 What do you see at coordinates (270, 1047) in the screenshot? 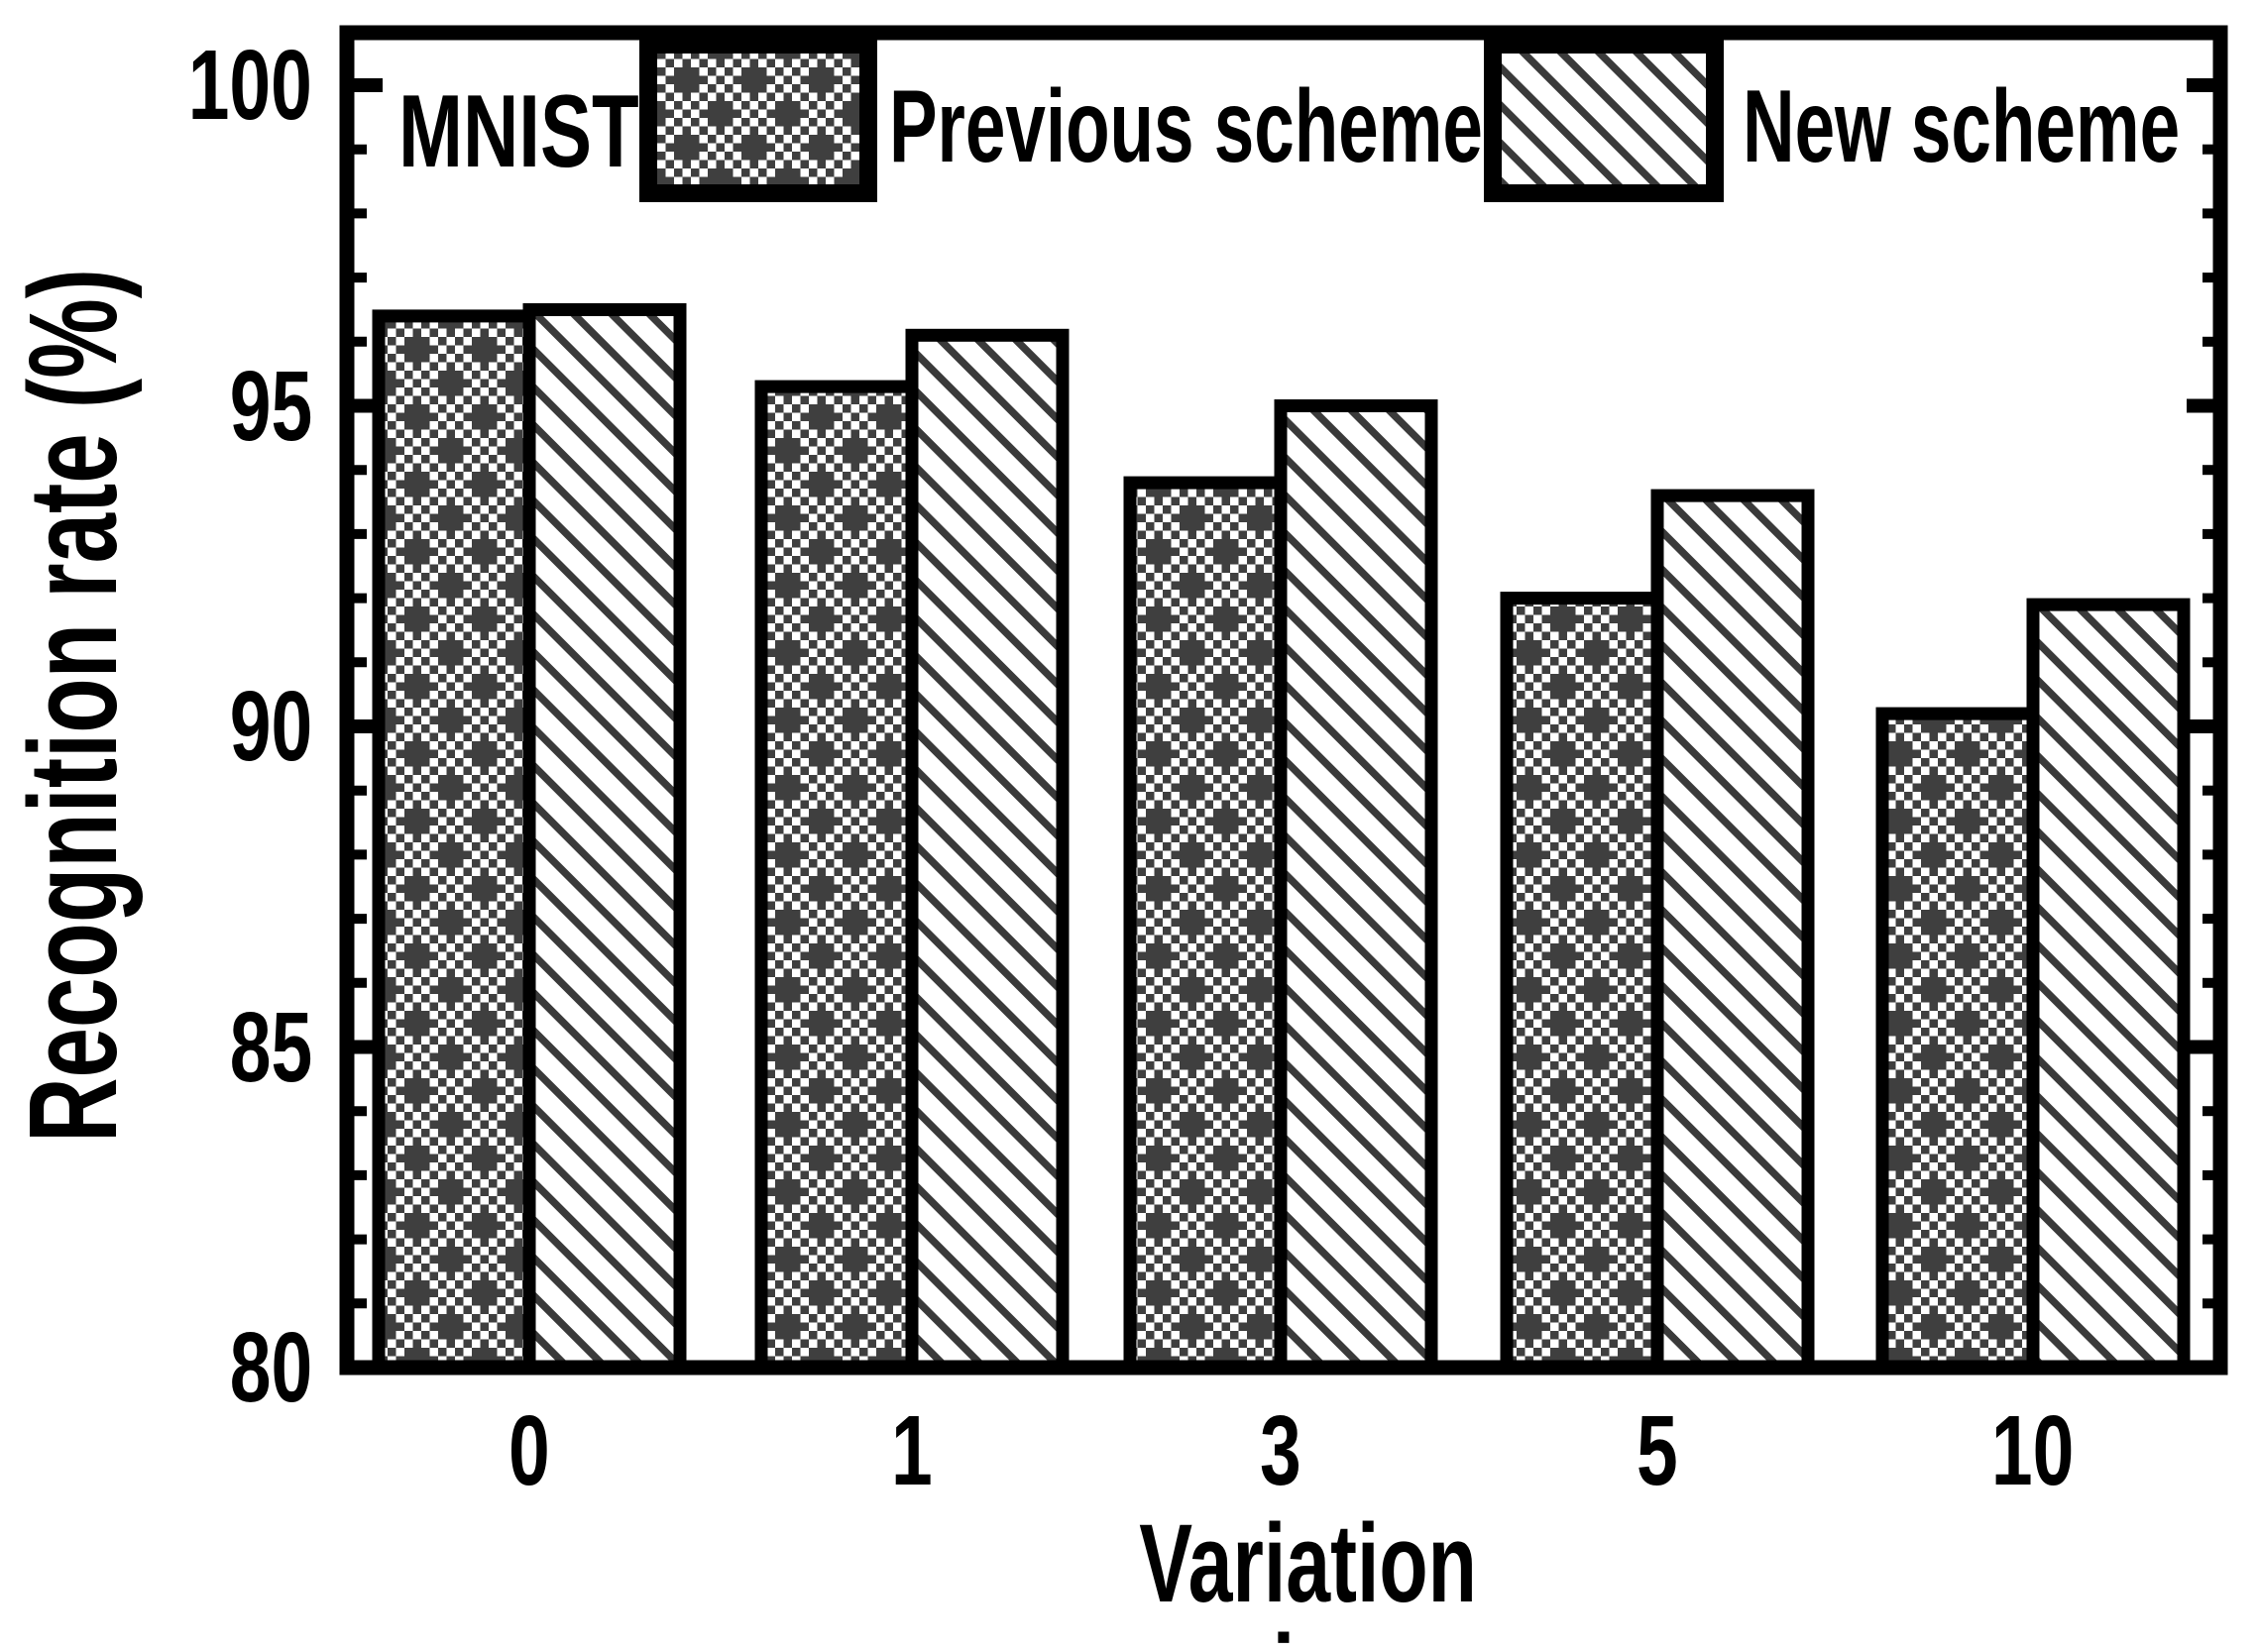
I see `y-tick-label-text: 85` at bounding box center [270, 1047].